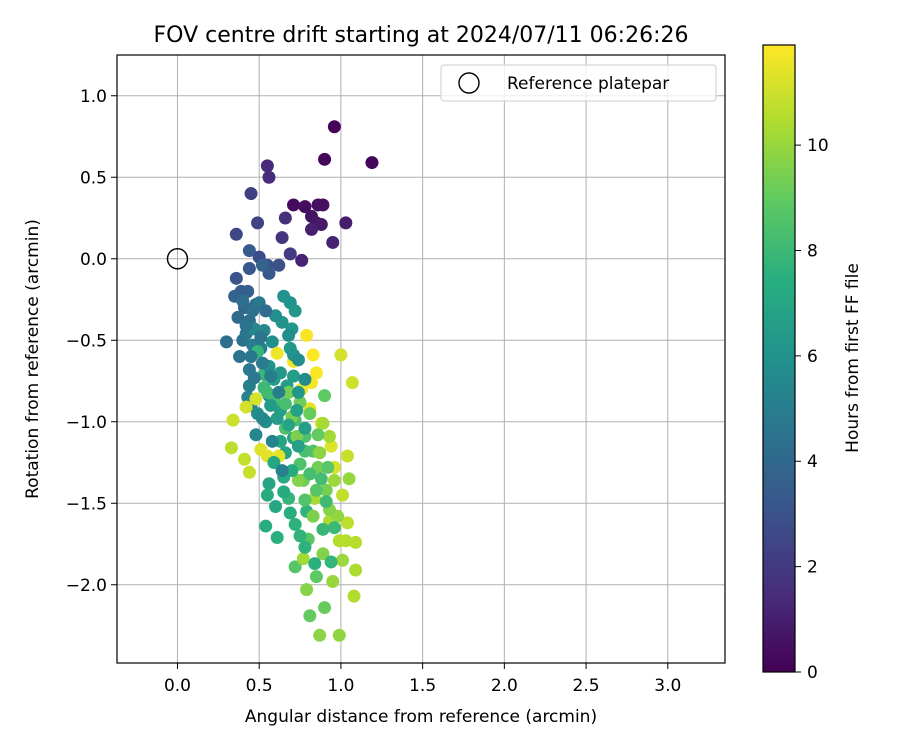  What do you see at coordinates (812, 357) in the screenshot?
I see `colorbar-tick-label: 6` at bounding box center [812, 357].